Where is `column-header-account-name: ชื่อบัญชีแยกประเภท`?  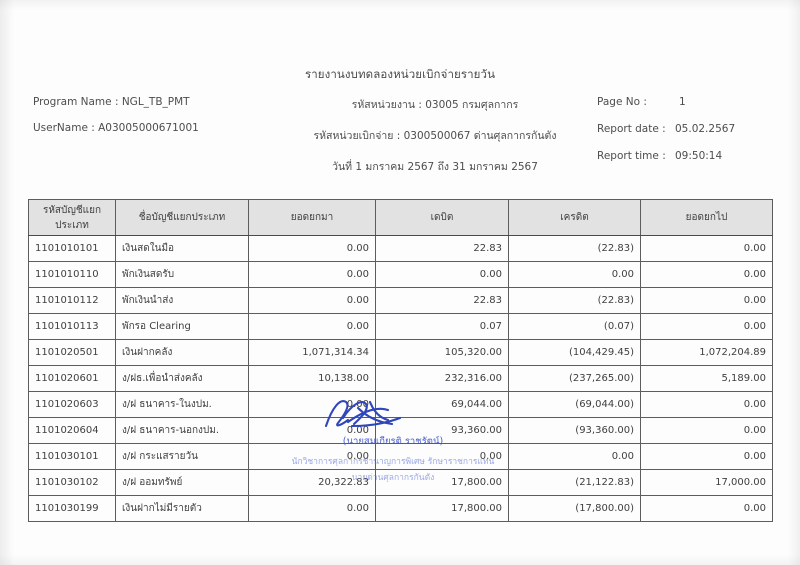 column-header-account-name: ชื่อบัญชีแยกประเภท is located at coordinates (182, 217).